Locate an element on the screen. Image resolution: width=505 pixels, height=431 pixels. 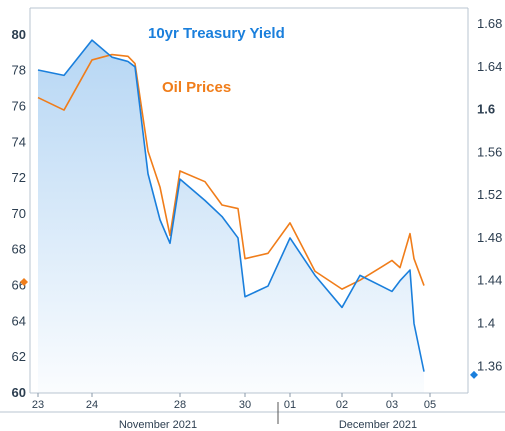
left-axis-tick-label: 72 is located at coordinates (19, 177).